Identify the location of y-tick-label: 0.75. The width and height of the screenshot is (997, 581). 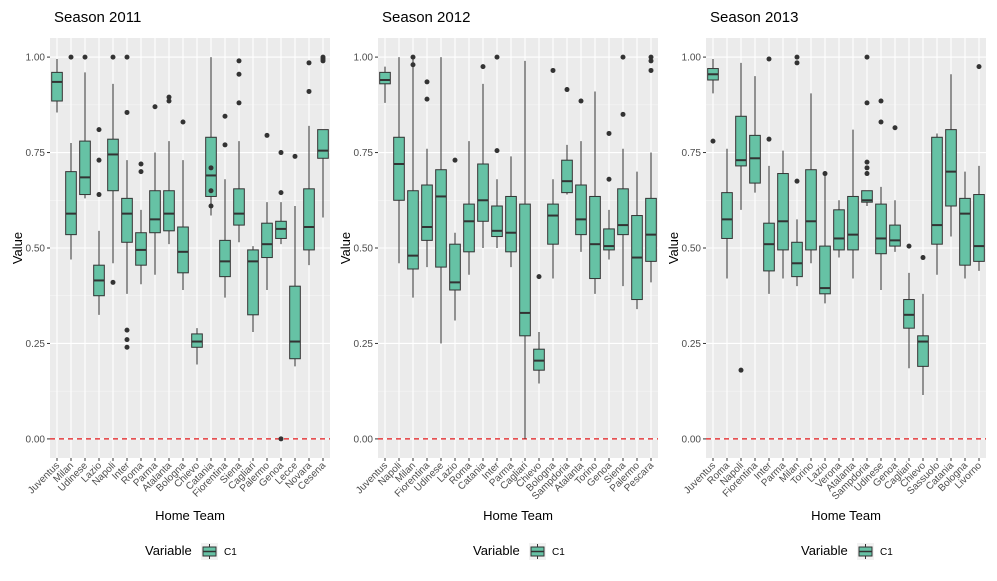
(364, 153).